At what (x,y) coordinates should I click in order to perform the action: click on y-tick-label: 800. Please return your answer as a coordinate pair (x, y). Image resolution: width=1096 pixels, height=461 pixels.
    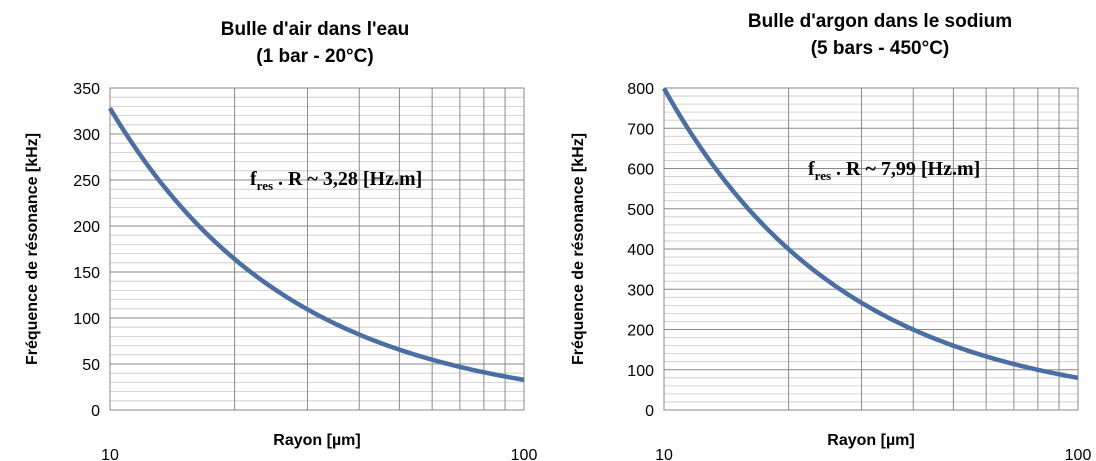
    Looking at the image, I should click on (640, 89).